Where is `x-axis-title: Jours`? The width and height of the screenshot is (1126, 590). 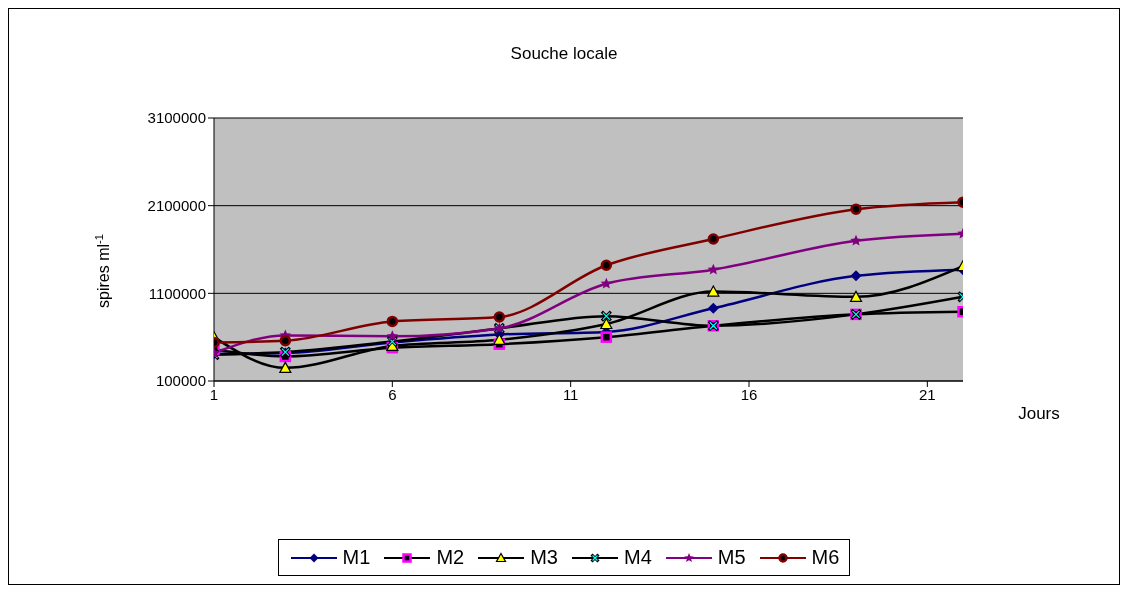 x-axis-title: Jours is located at coordinates (1039, 413).